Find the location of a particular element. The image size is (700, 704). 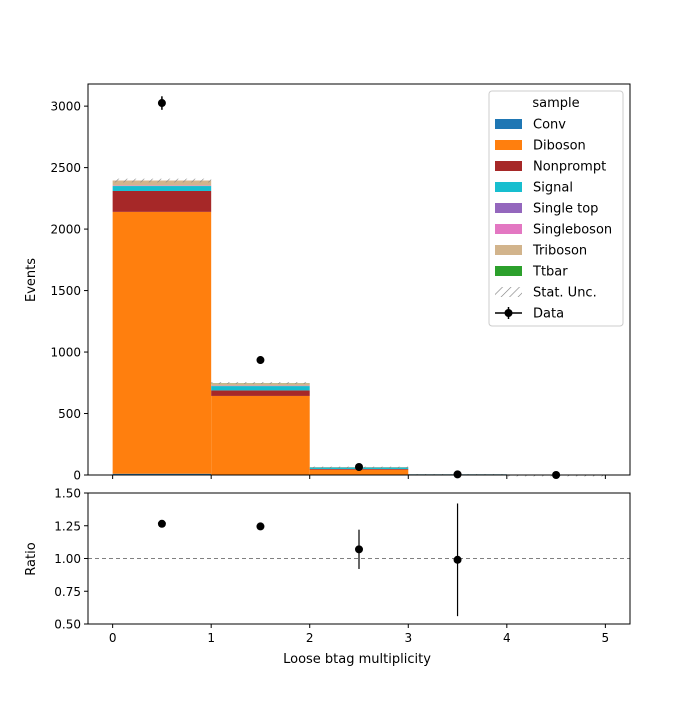

legend-swatch-nonprompt is located at coordinates (508, 166).